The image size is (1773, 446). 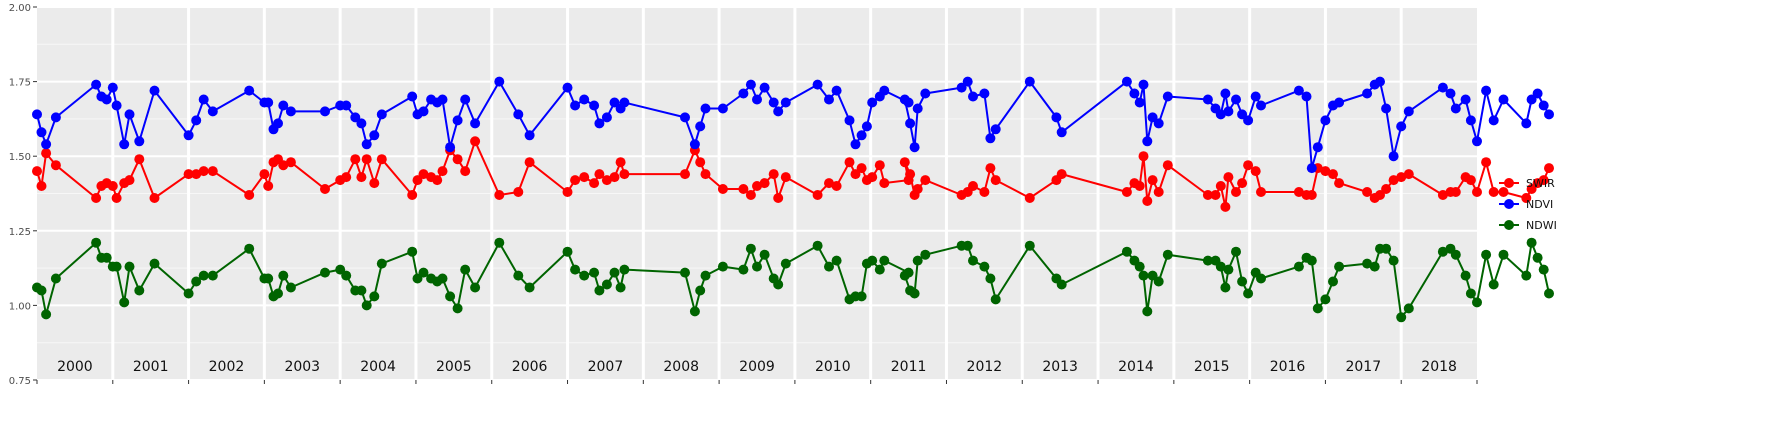 I want to click on ndwi-legend-marker, so click(x=1509, y=225).